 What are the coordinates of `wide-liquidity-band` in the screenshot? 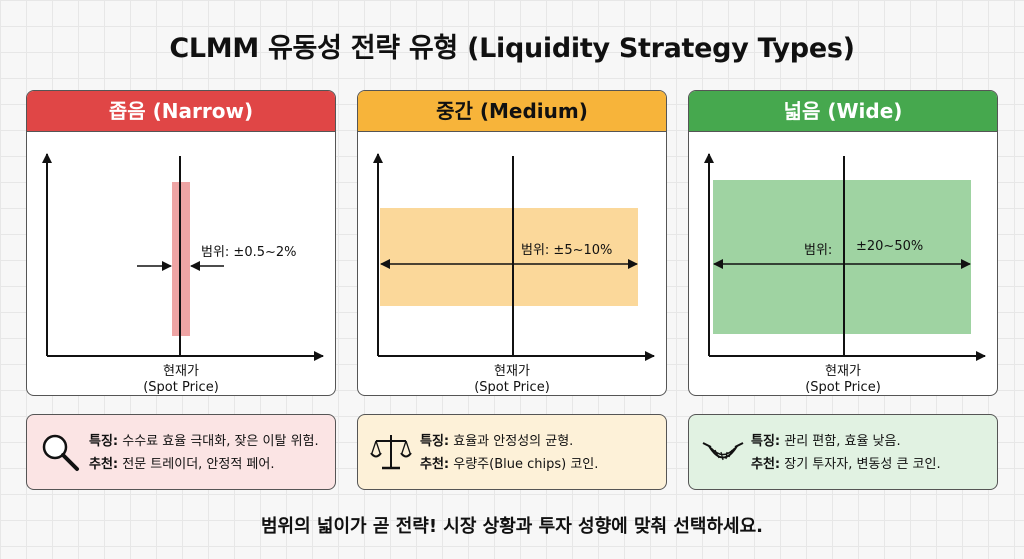 It's located at (842, 257).